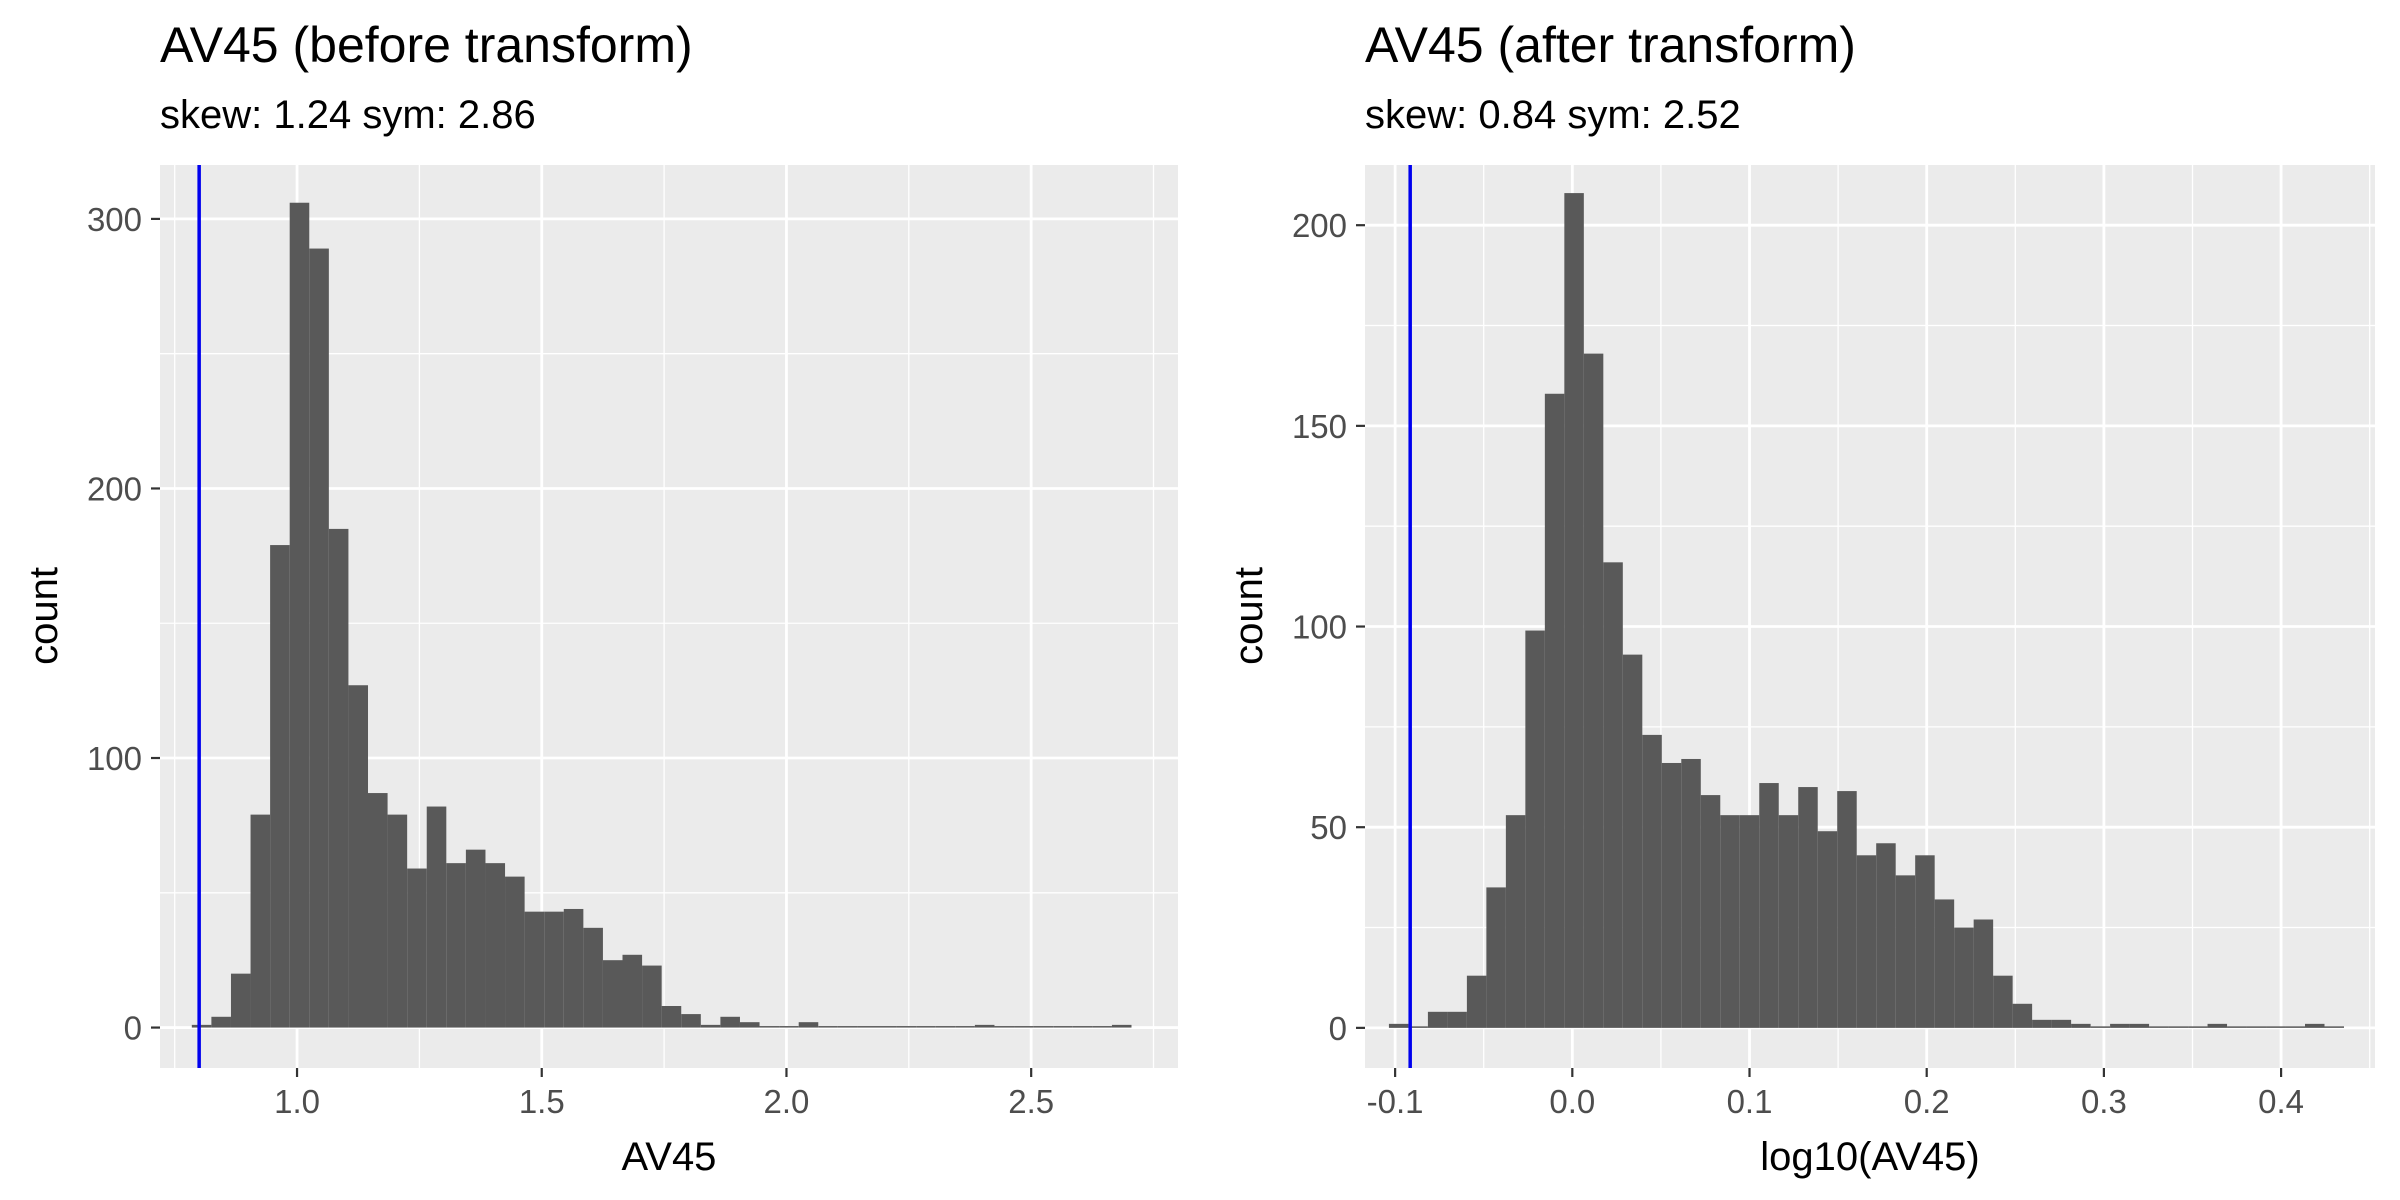 The height and width of the screenshot is (1200, 2400). I want to click on y-tick-label: 150, so click(1319, 426).